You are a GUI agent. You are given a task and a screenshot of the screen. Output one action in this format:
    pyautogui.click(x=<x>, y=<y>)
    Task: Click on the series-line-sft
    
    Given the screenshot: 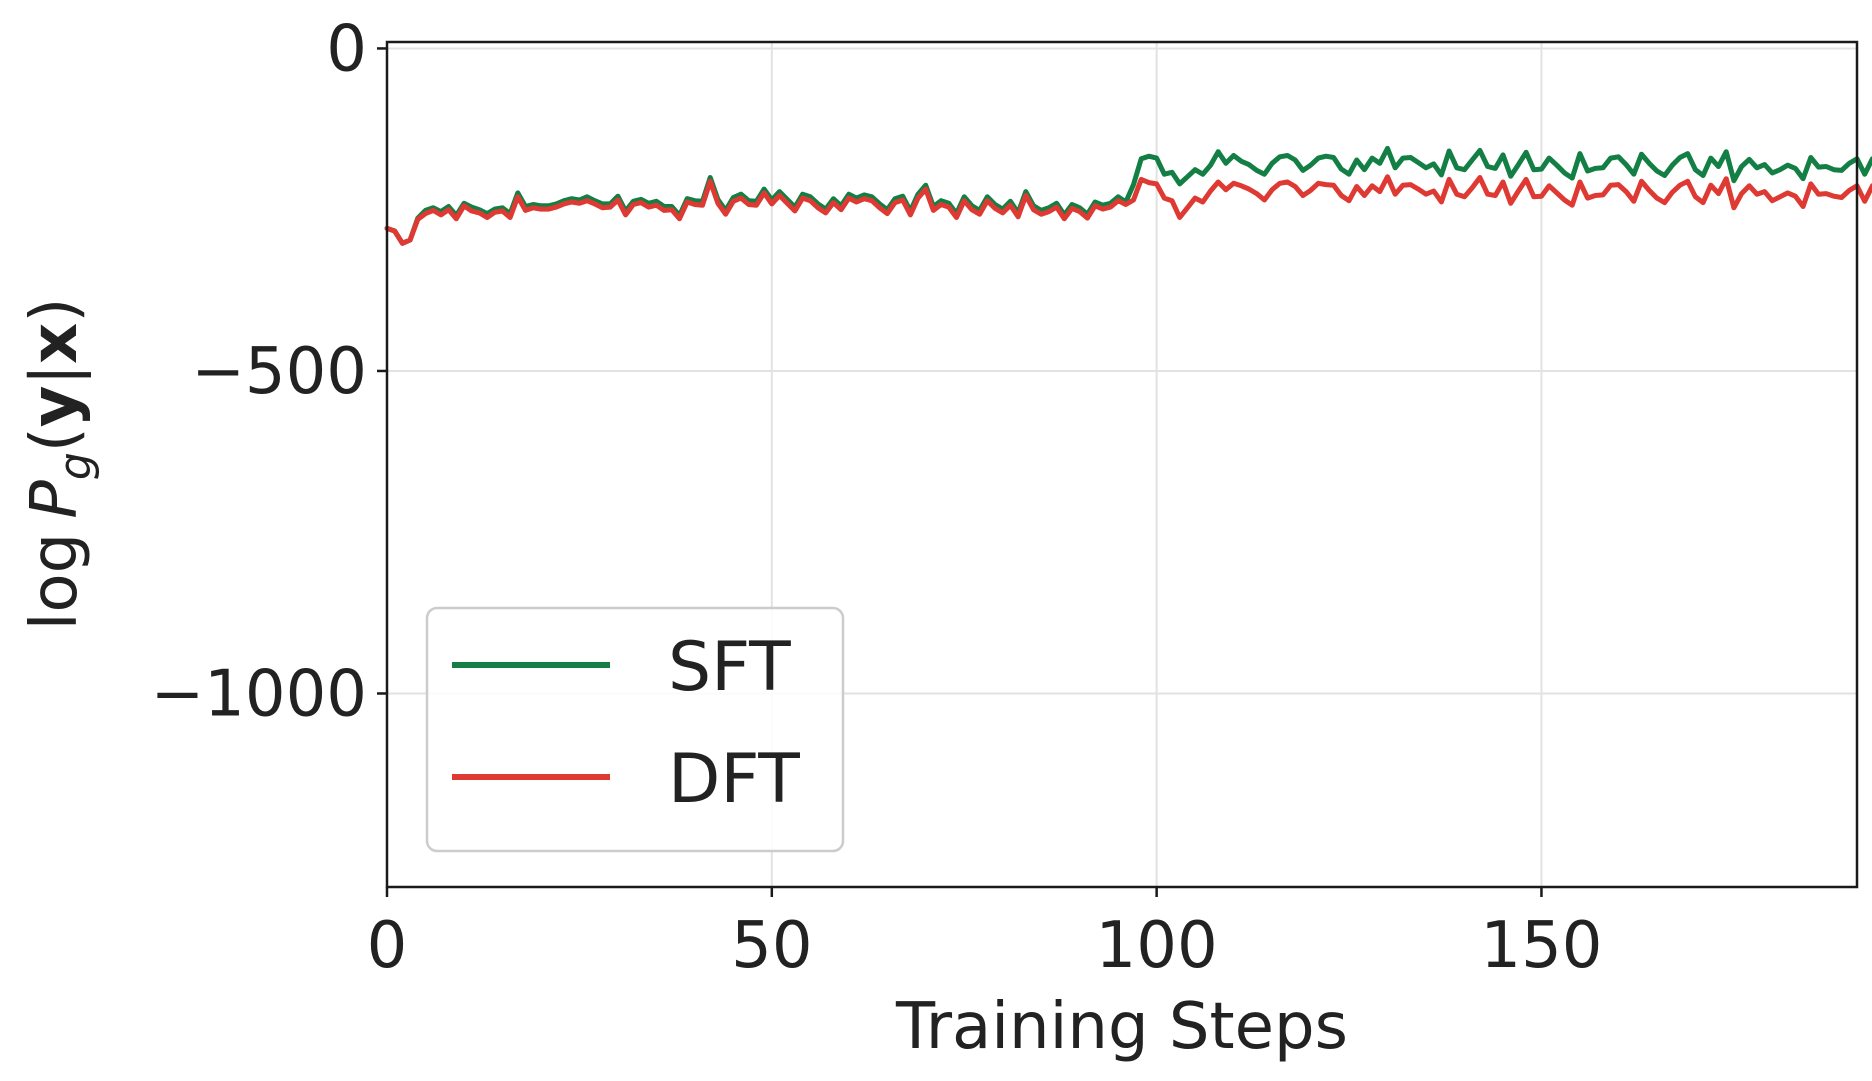 What is the action you would take?
    pyautogui.click(x=1128, y=195)
    